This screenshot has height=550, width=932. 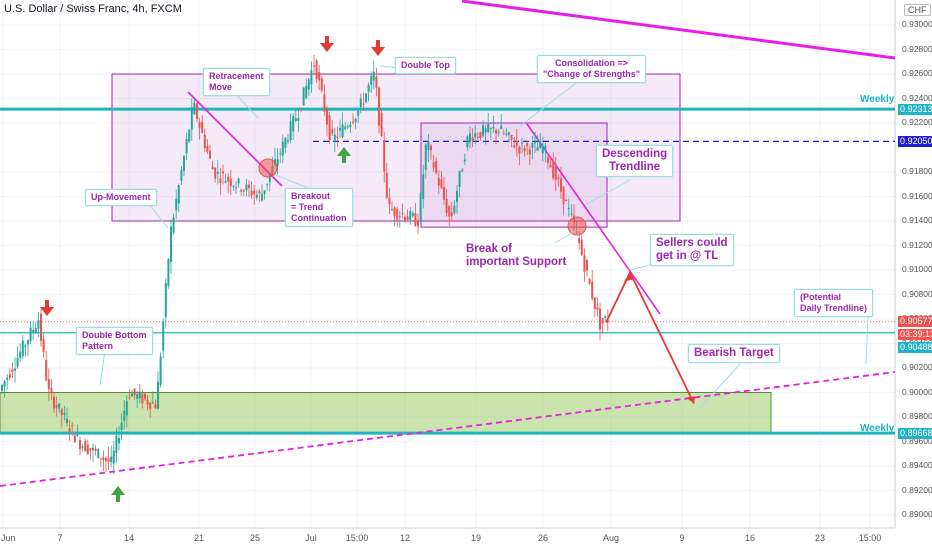 What do you see at coordinates (917, 293) in the screenshot?
I see `y-tick-label: 0.90800` at bounding box center [917, 293].